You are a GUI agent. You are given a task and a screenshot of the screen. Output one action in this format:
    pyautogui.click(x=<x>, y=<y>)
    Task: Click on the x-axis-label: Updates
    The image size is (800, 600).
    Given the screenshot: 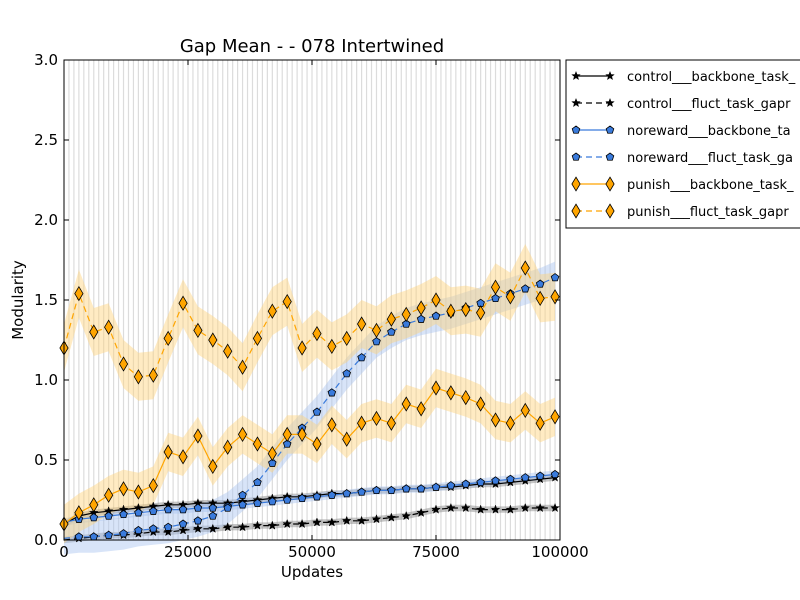 What is the action you would take?
    pyautogui.click(x=312, y=572)
    